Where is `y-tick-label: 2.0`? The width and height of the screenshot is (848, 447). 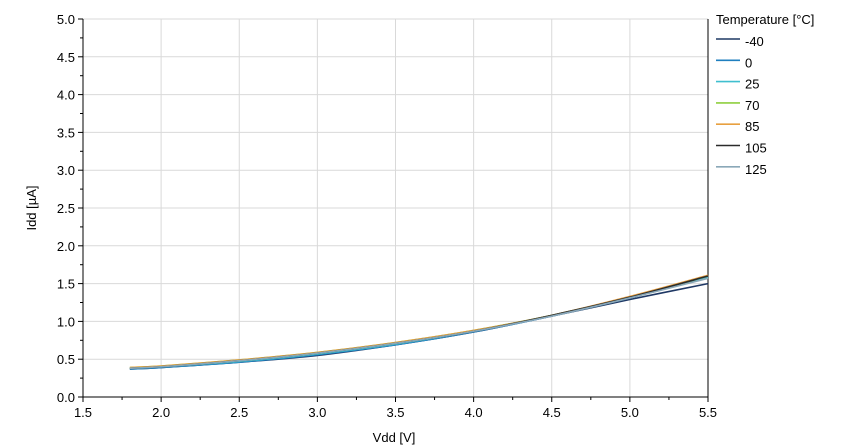
y-tick-label: 2.0 is located at coordinates (66, 246).